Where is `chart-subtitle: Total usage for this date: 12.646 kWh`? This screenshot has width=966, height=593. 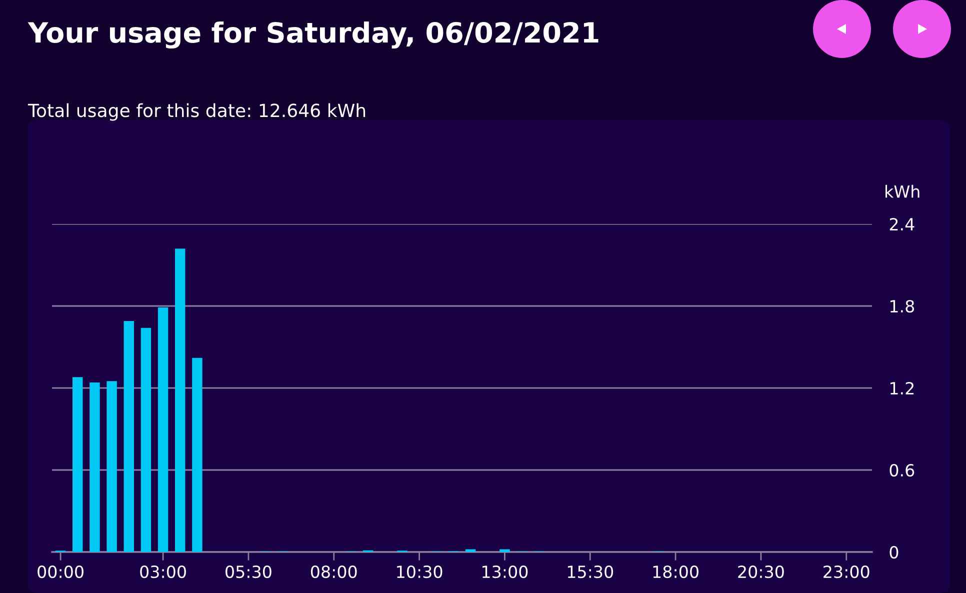 chart-subtitle: Total usage for this date: 12.646 kWh is located at coordinates (197, 112).